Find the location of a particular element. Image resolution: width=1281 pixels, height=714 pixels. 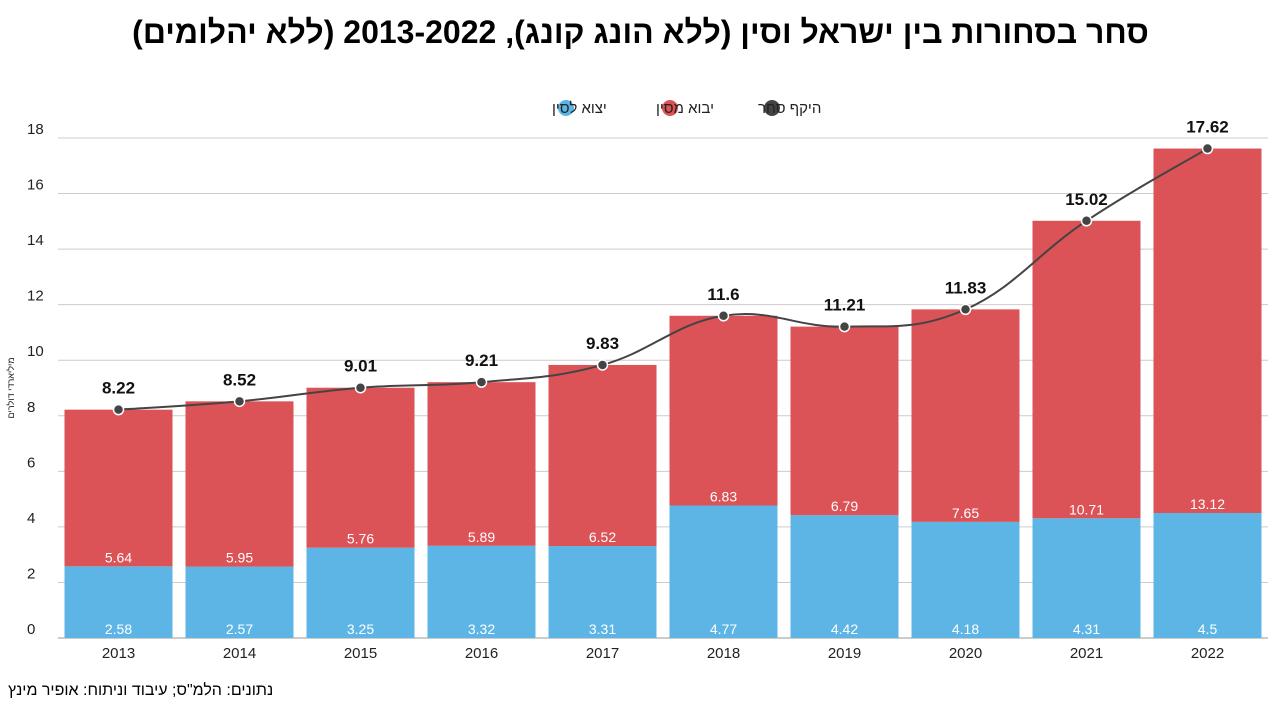

data-label-export: 4.5 is located at coordinates (1208, 629).